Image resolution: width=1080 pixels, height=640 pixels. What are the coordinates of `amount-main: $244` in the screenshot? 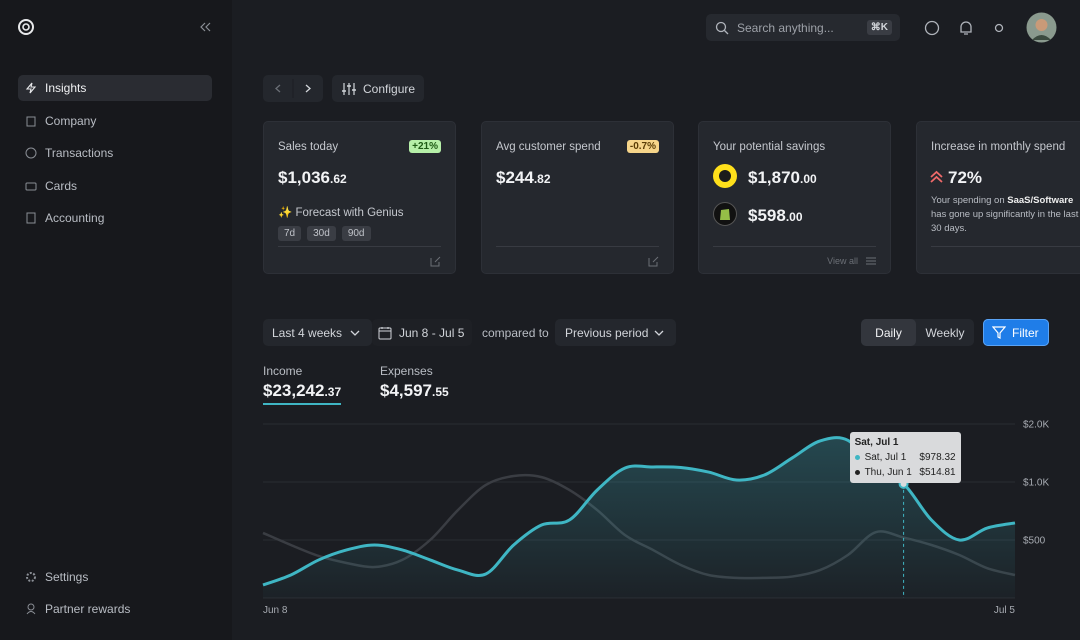 It's located at (515, 177).